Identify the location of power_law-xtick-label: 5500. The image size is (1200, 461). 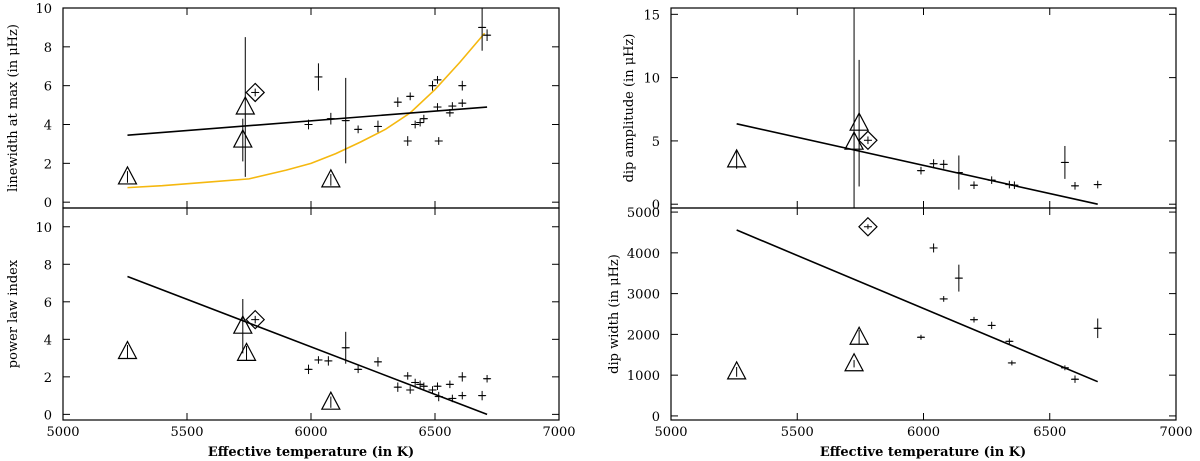
(186, 432).